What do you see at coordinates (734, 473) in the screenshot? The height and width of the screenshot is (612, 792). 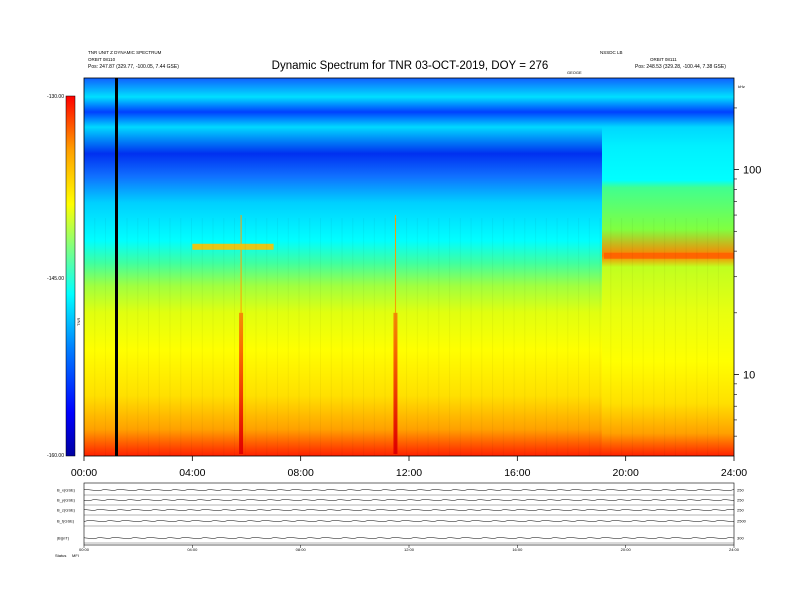 I see `x-tick-label: 24:00` at bounding box center [734, 473].